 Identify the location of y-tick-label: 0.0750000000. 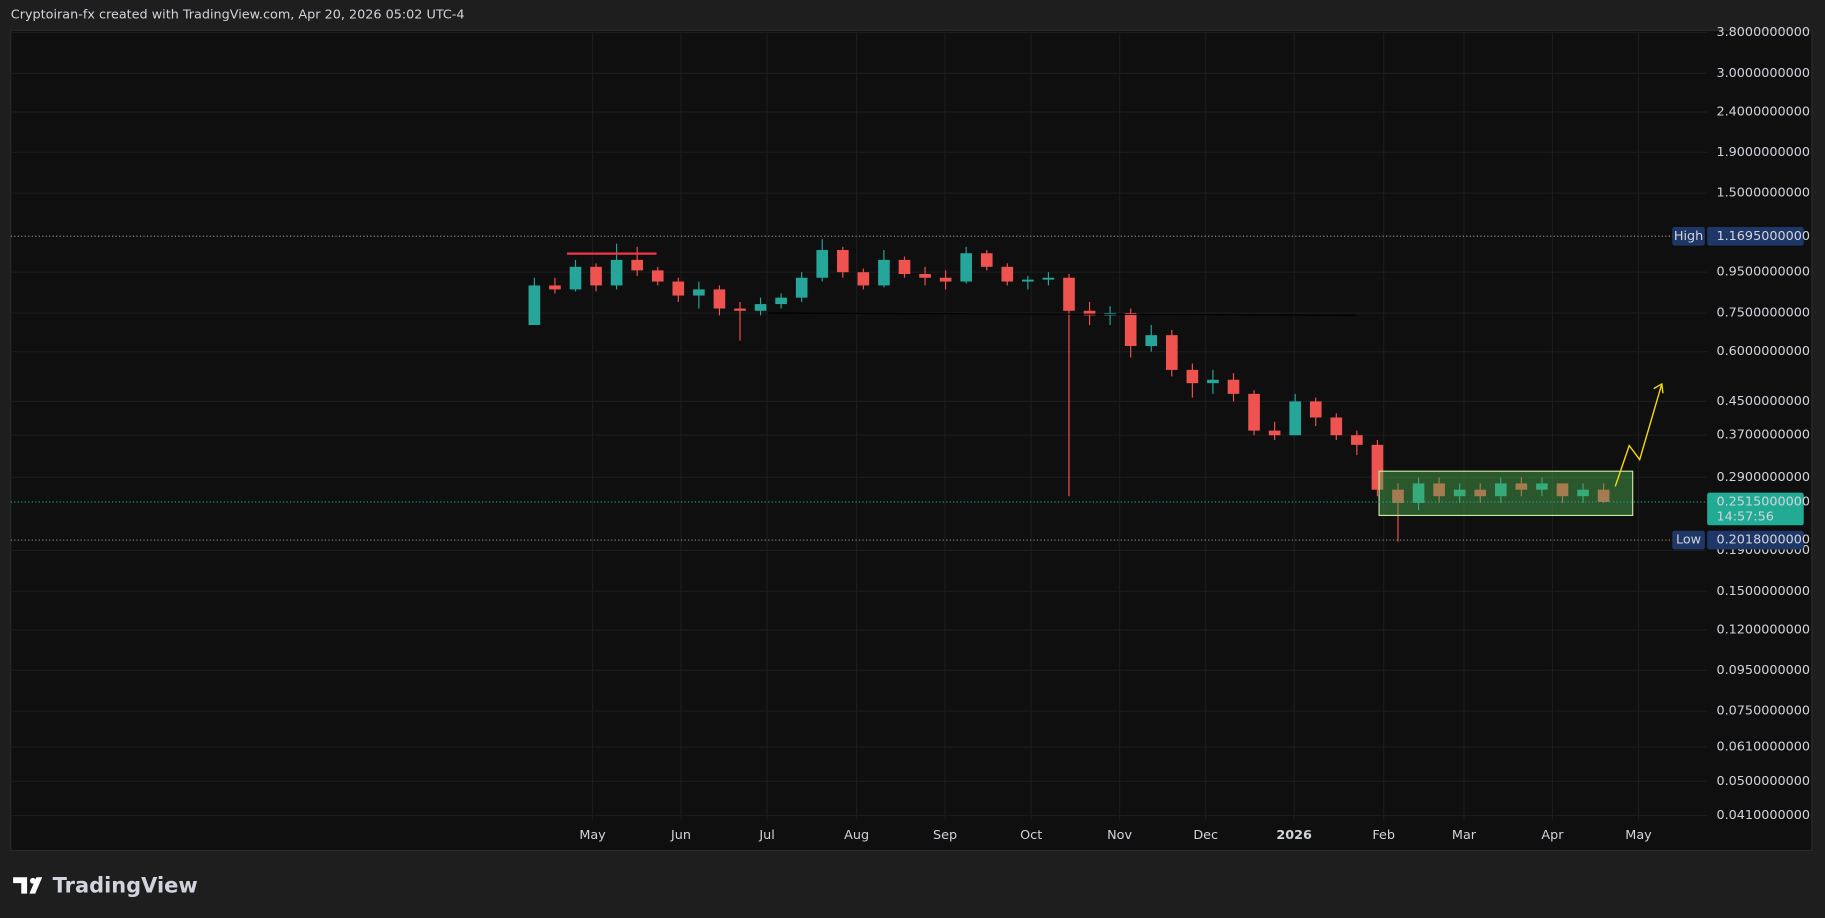
(1763, 711).